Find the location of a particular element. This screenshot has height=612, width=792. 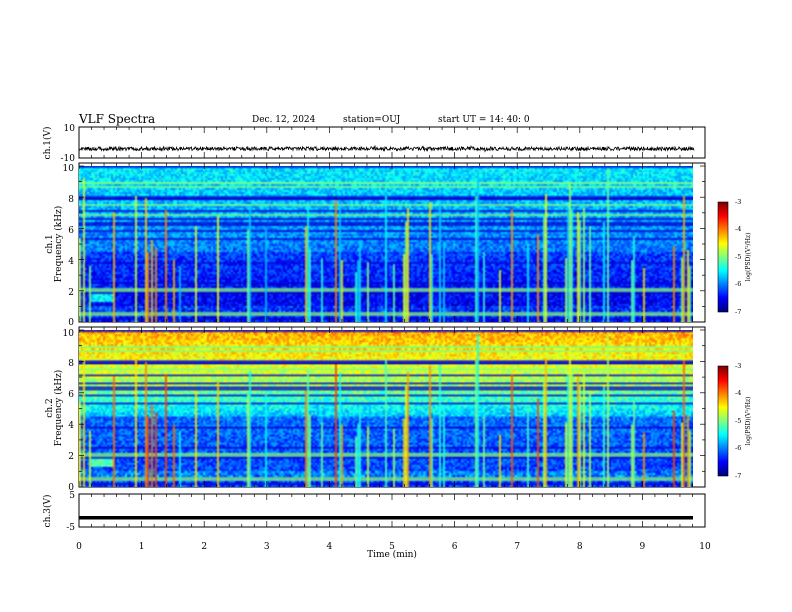

ch1-colorbar-tick-m4: -4 is located at coordinates (738, 229).